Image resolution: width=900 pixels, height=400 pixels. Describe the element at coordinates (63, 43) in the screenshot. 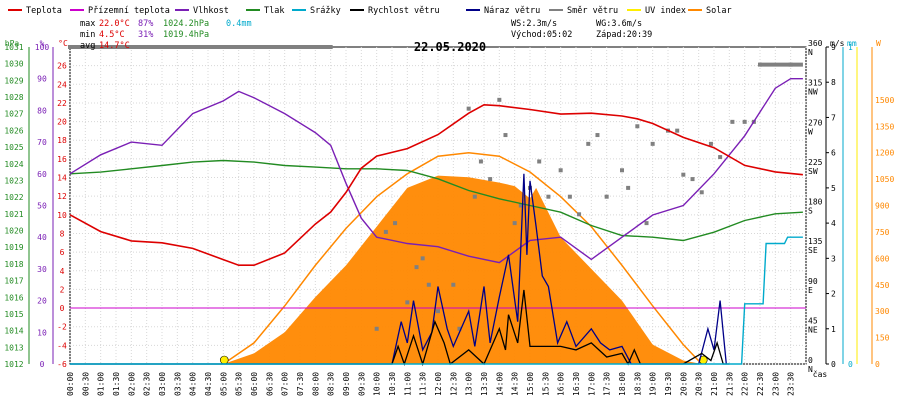

I see `unit-degc: °C` at that location.